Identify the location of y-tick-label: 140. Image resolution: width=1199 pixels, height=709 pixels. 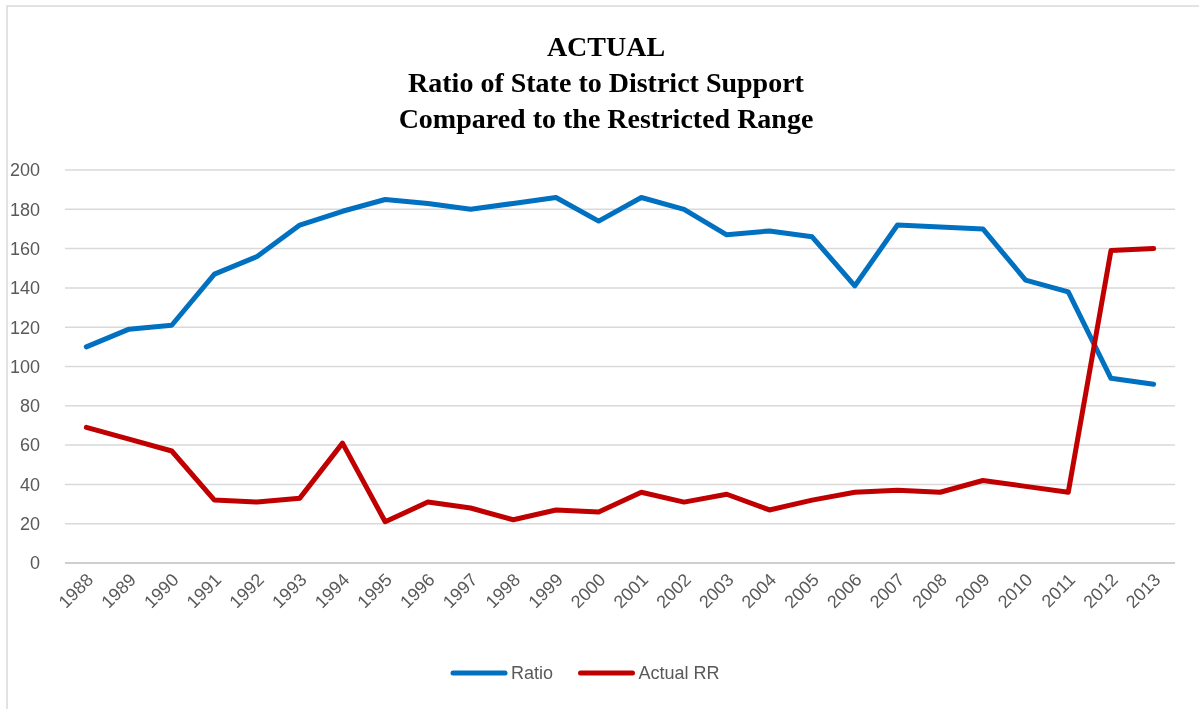
(24, 288).